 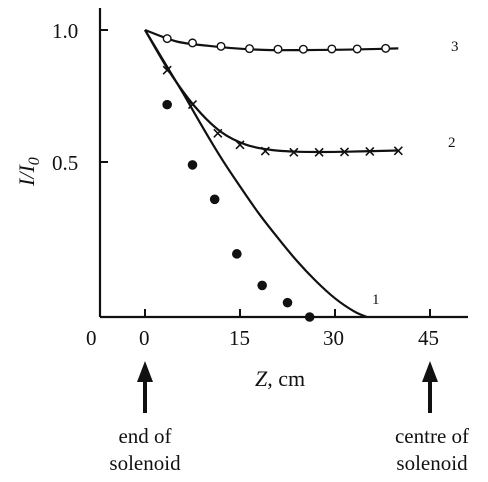 I want to click on series-label-2: 2, so click(x=452, y=143).